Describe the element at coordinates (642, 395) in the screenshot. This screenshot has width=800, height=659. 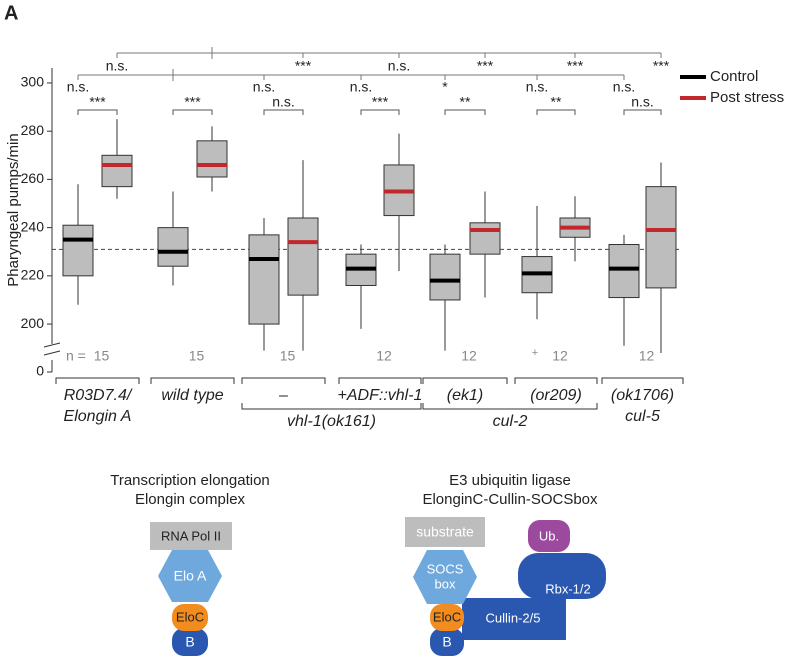
I see `x-tick-label: (ok1706)` at that location.